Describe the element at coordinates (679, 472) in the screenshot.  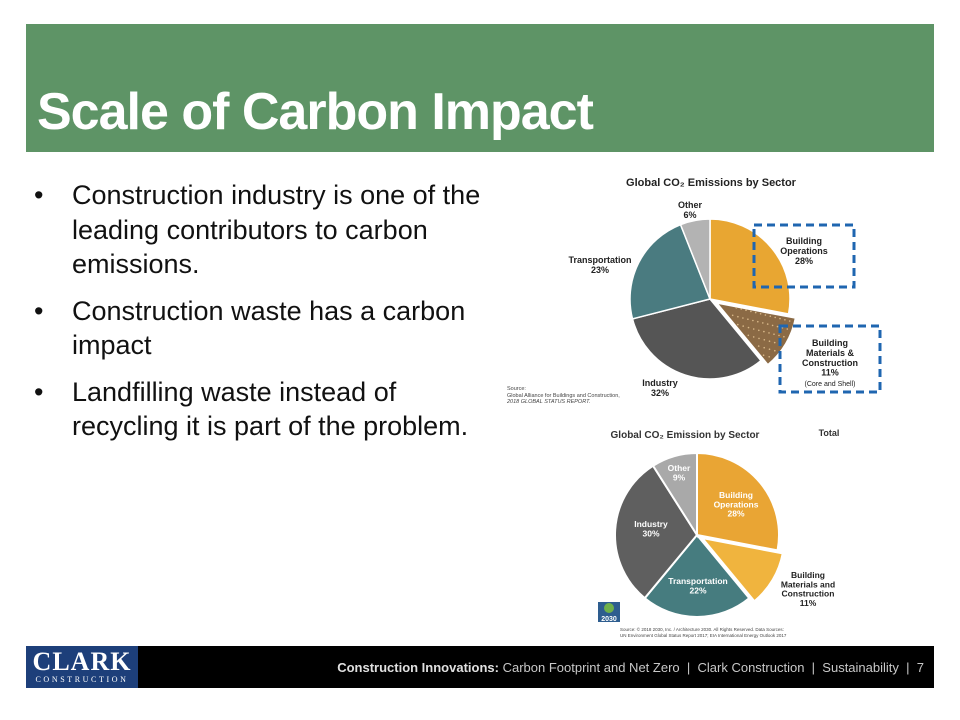
I see `slice-label-other: Other 9%` at that location.